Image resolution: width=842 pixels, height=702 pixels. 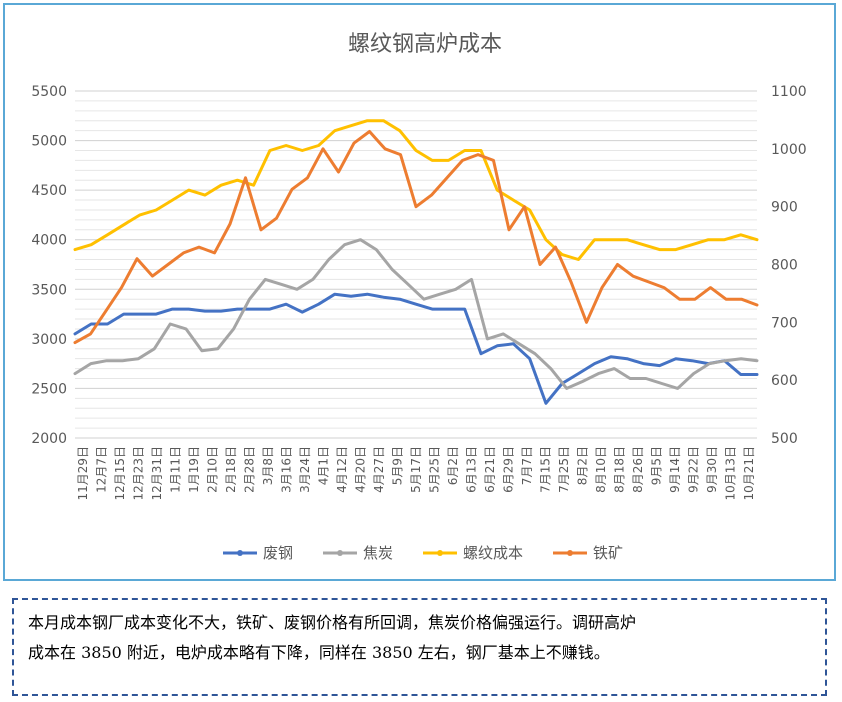 What do you see at coordinates (416, 469) in the screenshot?
I see `x-axis-tick-label: 5月17日` at bounding box center [416, 469].